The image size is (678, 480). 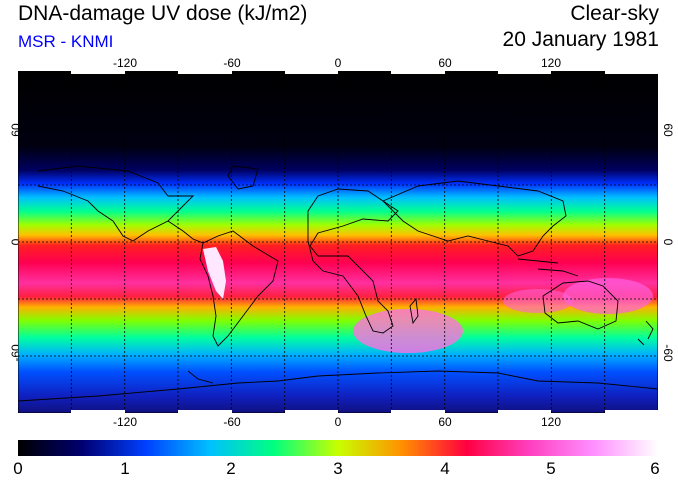 What do you see at coordinates (668, 130) in the screenshot?
I see `lat-tick-right: 60` at bounding box center [668, 130].